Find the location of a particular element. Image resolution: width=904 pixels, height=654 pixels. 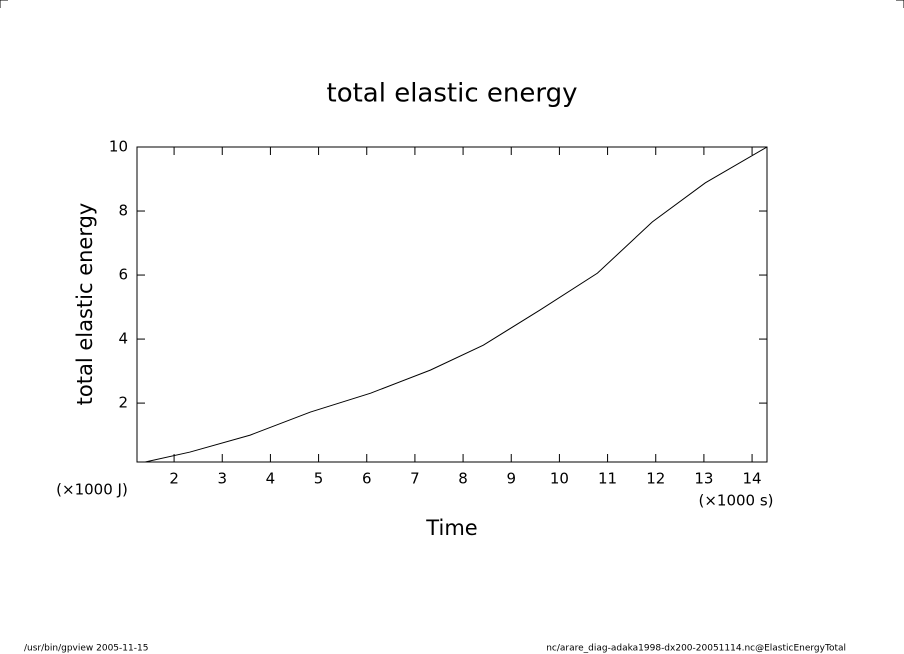

x-tick-label: 9 is located at coordinates (511, 479).